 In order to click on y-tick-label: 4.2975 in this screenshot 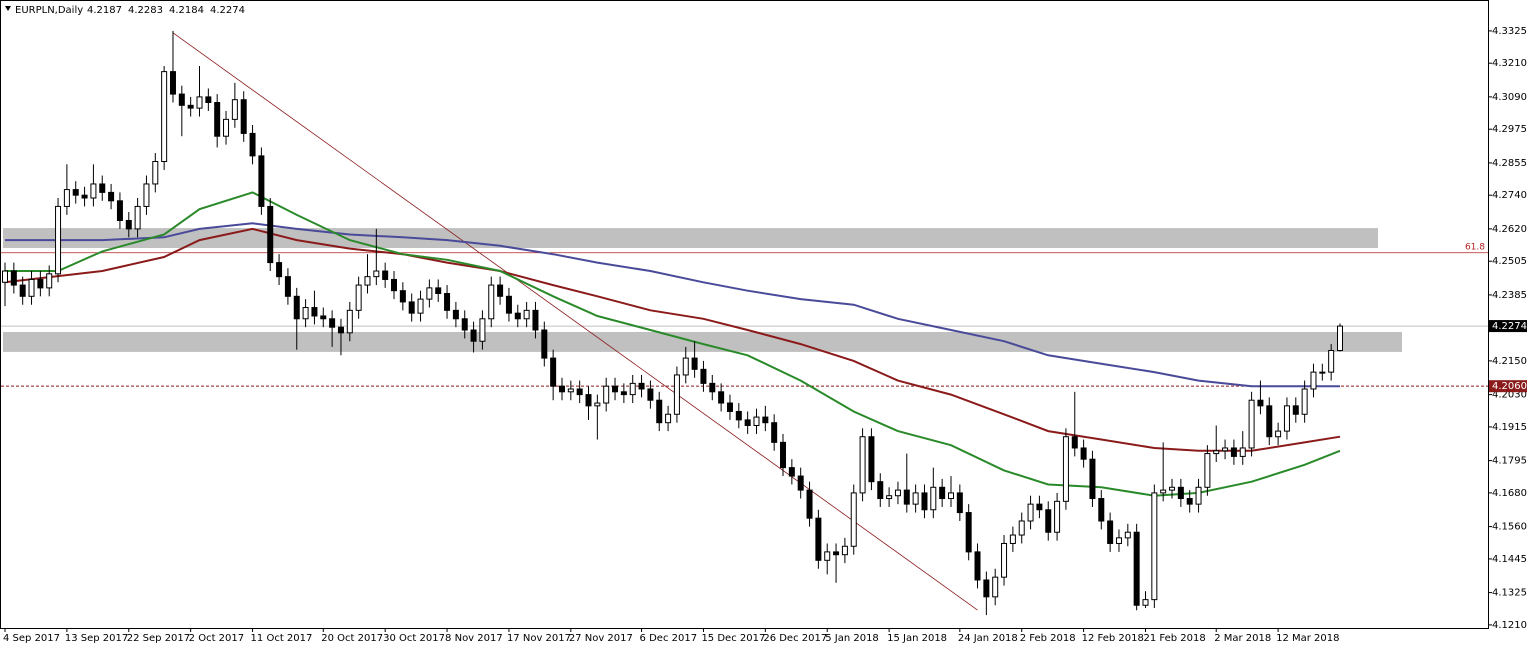, I will do `click(1509, 129)`.